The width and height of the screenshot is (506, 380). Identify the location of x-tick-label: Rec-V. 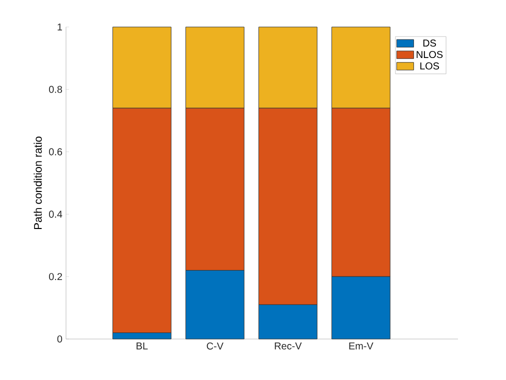
(288, 346).